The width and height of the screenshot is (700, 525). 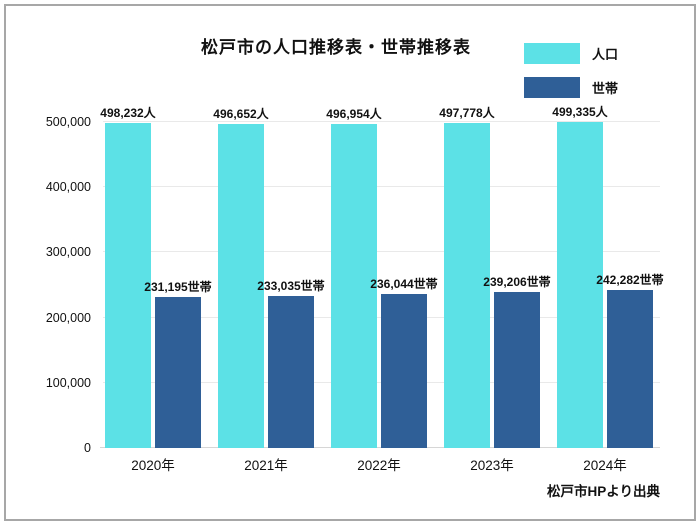 What do you see at coordinates (68, 317) in the screenshot?
I see `y-axis-tick-label: 200,000` at bounding box center [68, 317].